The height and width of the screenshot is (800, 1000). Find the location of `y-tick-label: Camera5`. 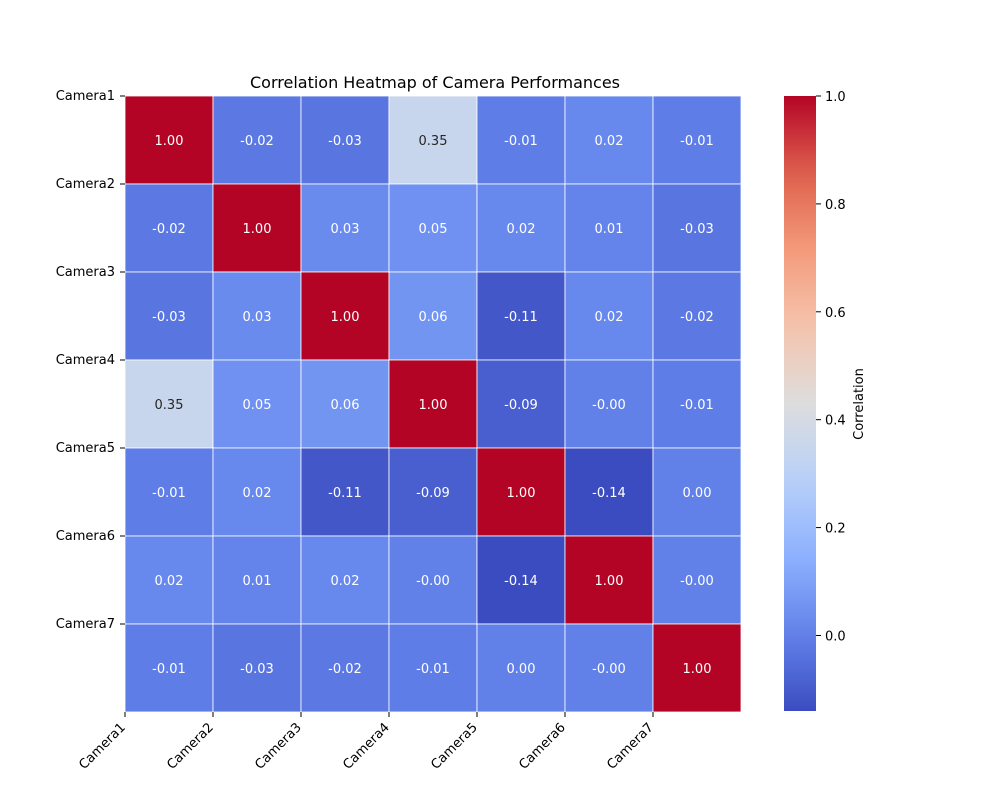

y-tick-label: Camera5 is located at coordinates (85, 448).